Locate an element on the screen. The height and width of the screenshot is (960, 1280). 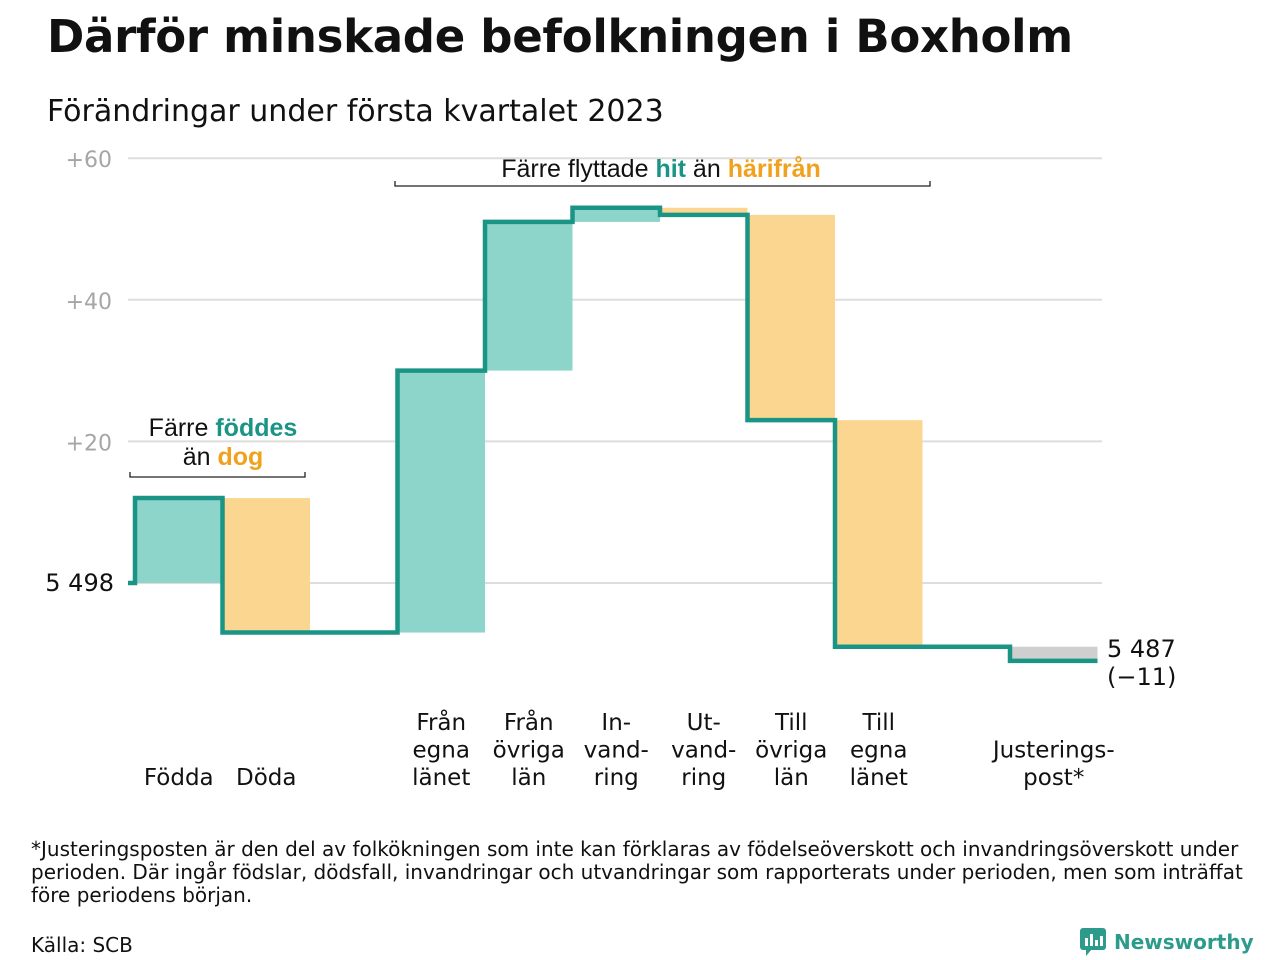
births-annotation-line2: än dog is located at coordinates (223, 457).